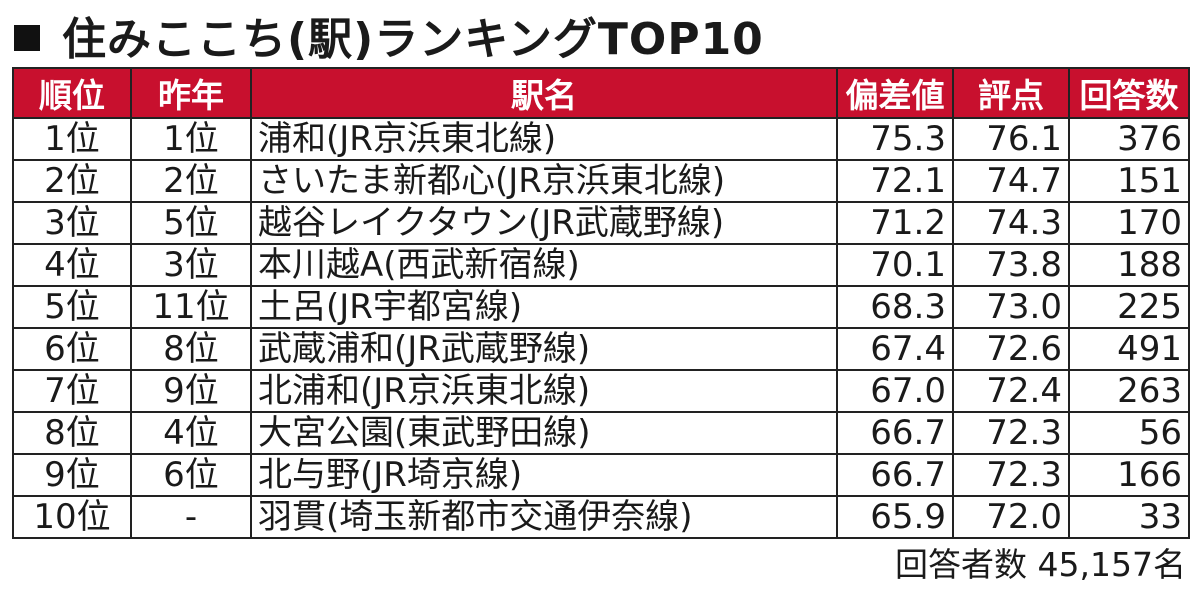  Describe the element at coordinates (1129, 391) in the screenshot. I see `cell-responses: 263` at that location.